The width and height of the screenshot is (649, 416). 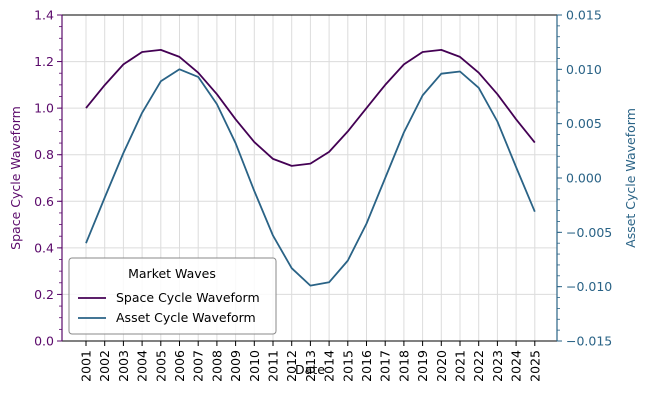 I want to click on x-tick-label: 2007, so click(x=198, y=366).